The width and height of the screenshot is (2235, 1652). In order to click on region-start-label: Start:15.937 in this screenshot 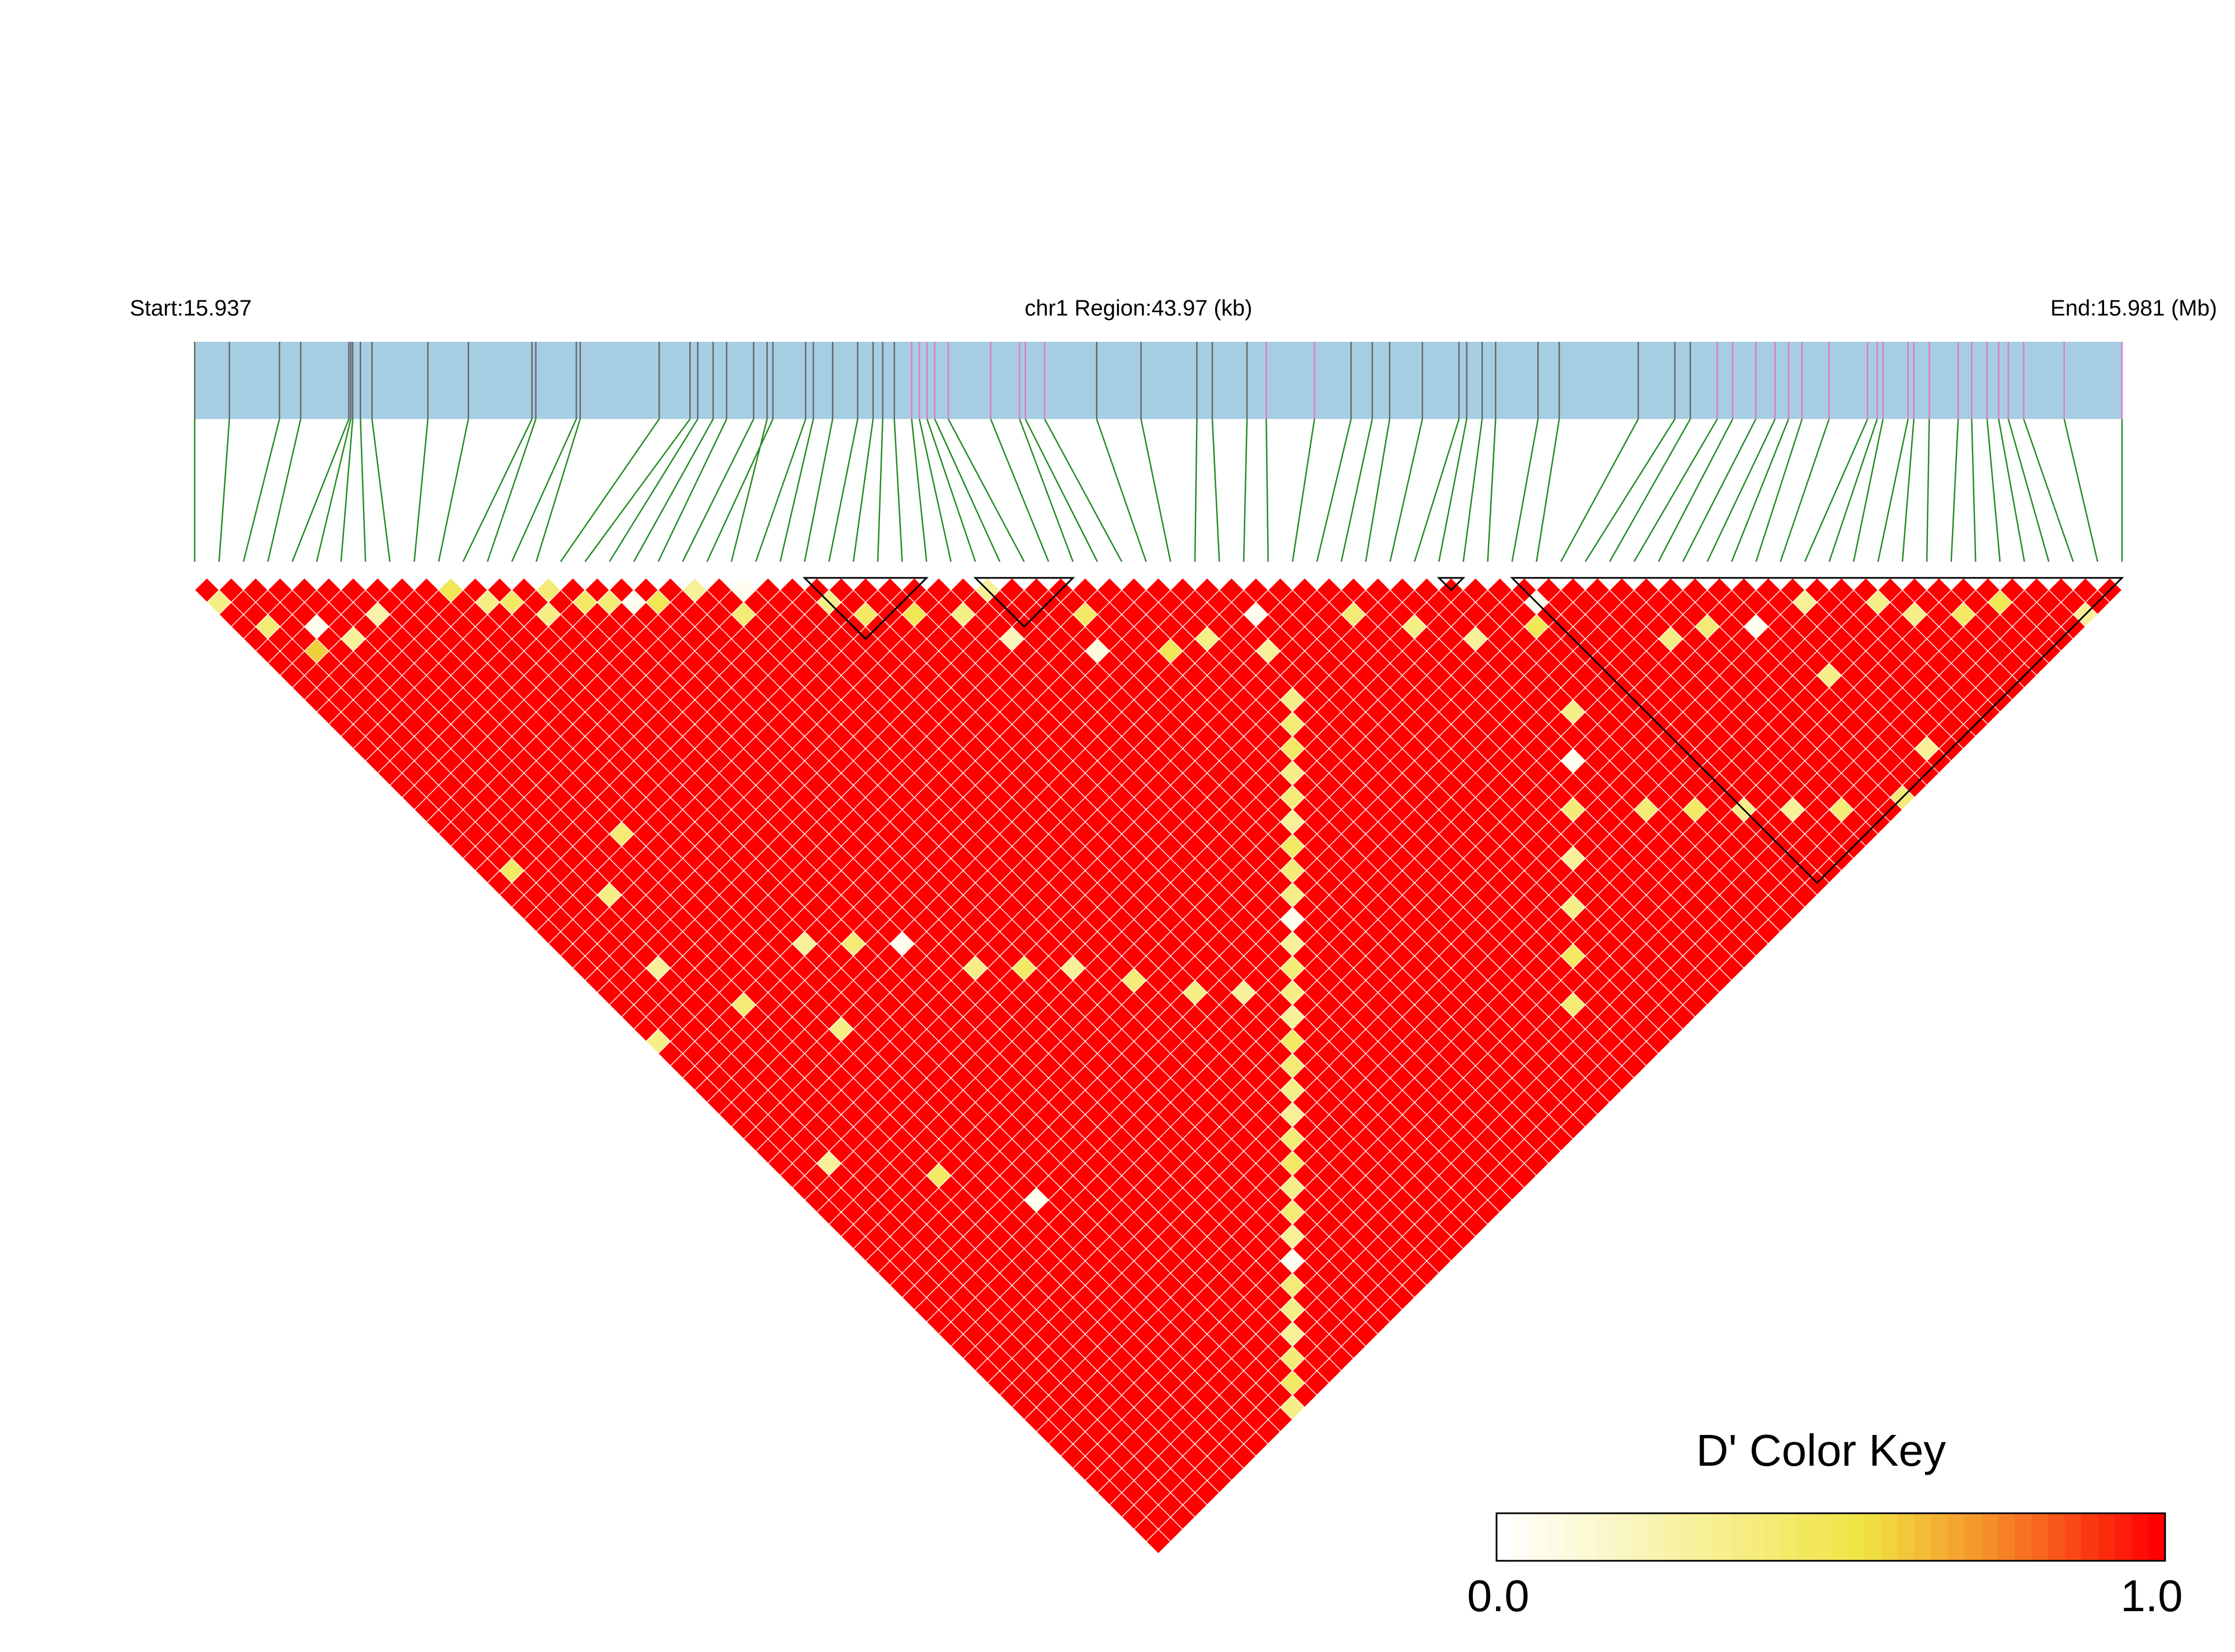, I will do `click(191, 308)`.